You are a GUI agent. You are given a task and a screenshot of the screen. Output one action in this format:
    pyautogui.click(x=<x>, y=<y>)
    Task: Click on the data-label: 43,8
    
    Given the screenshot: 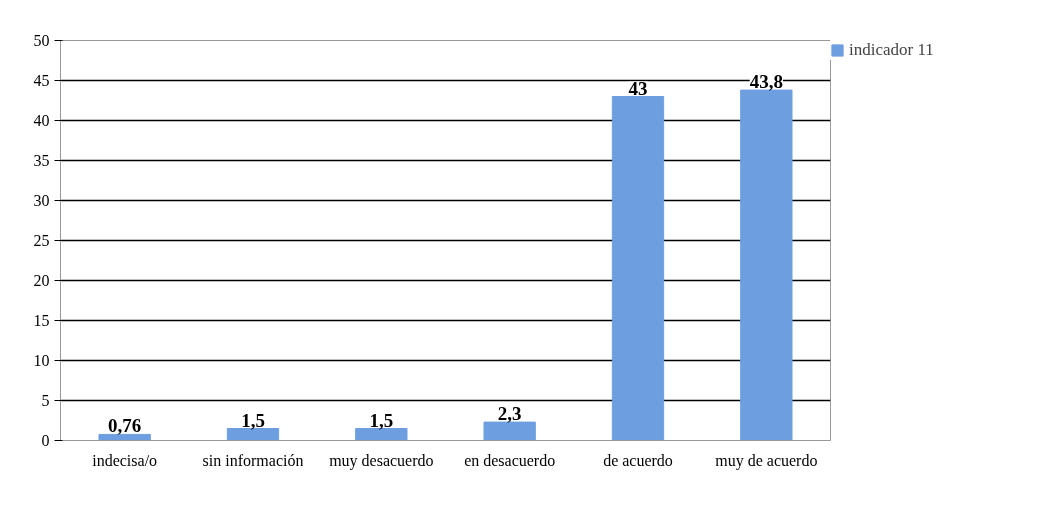 What is the action you would take?
    pyautogui.click(x=766, y=82)
    